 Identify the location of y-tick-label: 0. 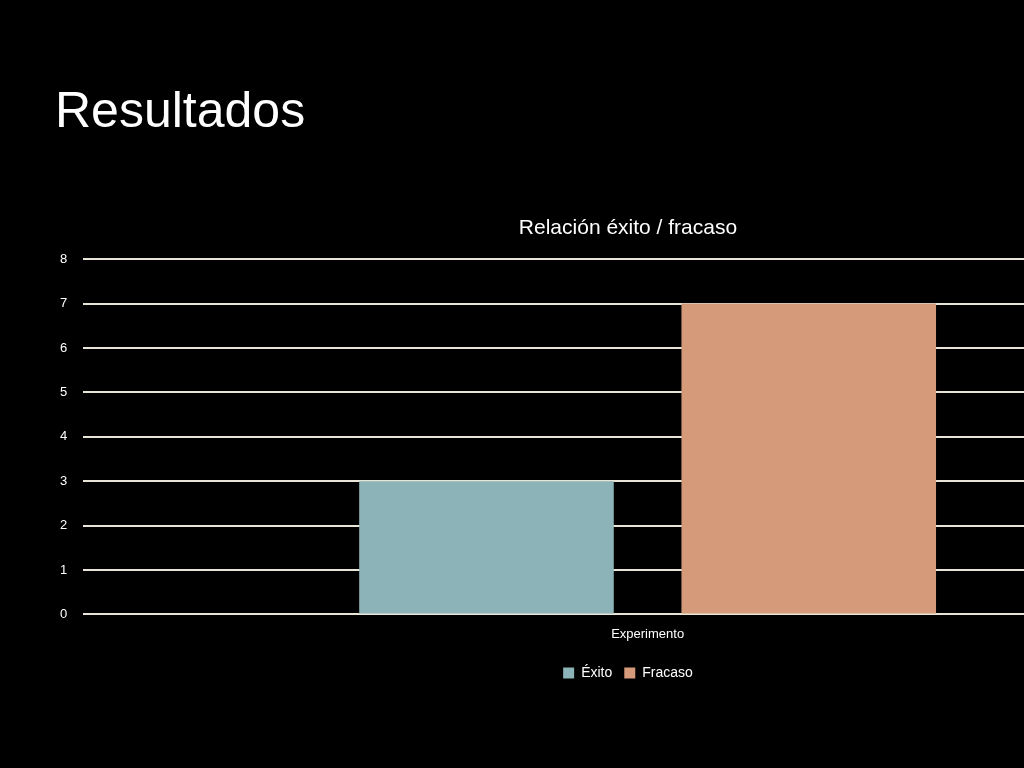
(64, 613).